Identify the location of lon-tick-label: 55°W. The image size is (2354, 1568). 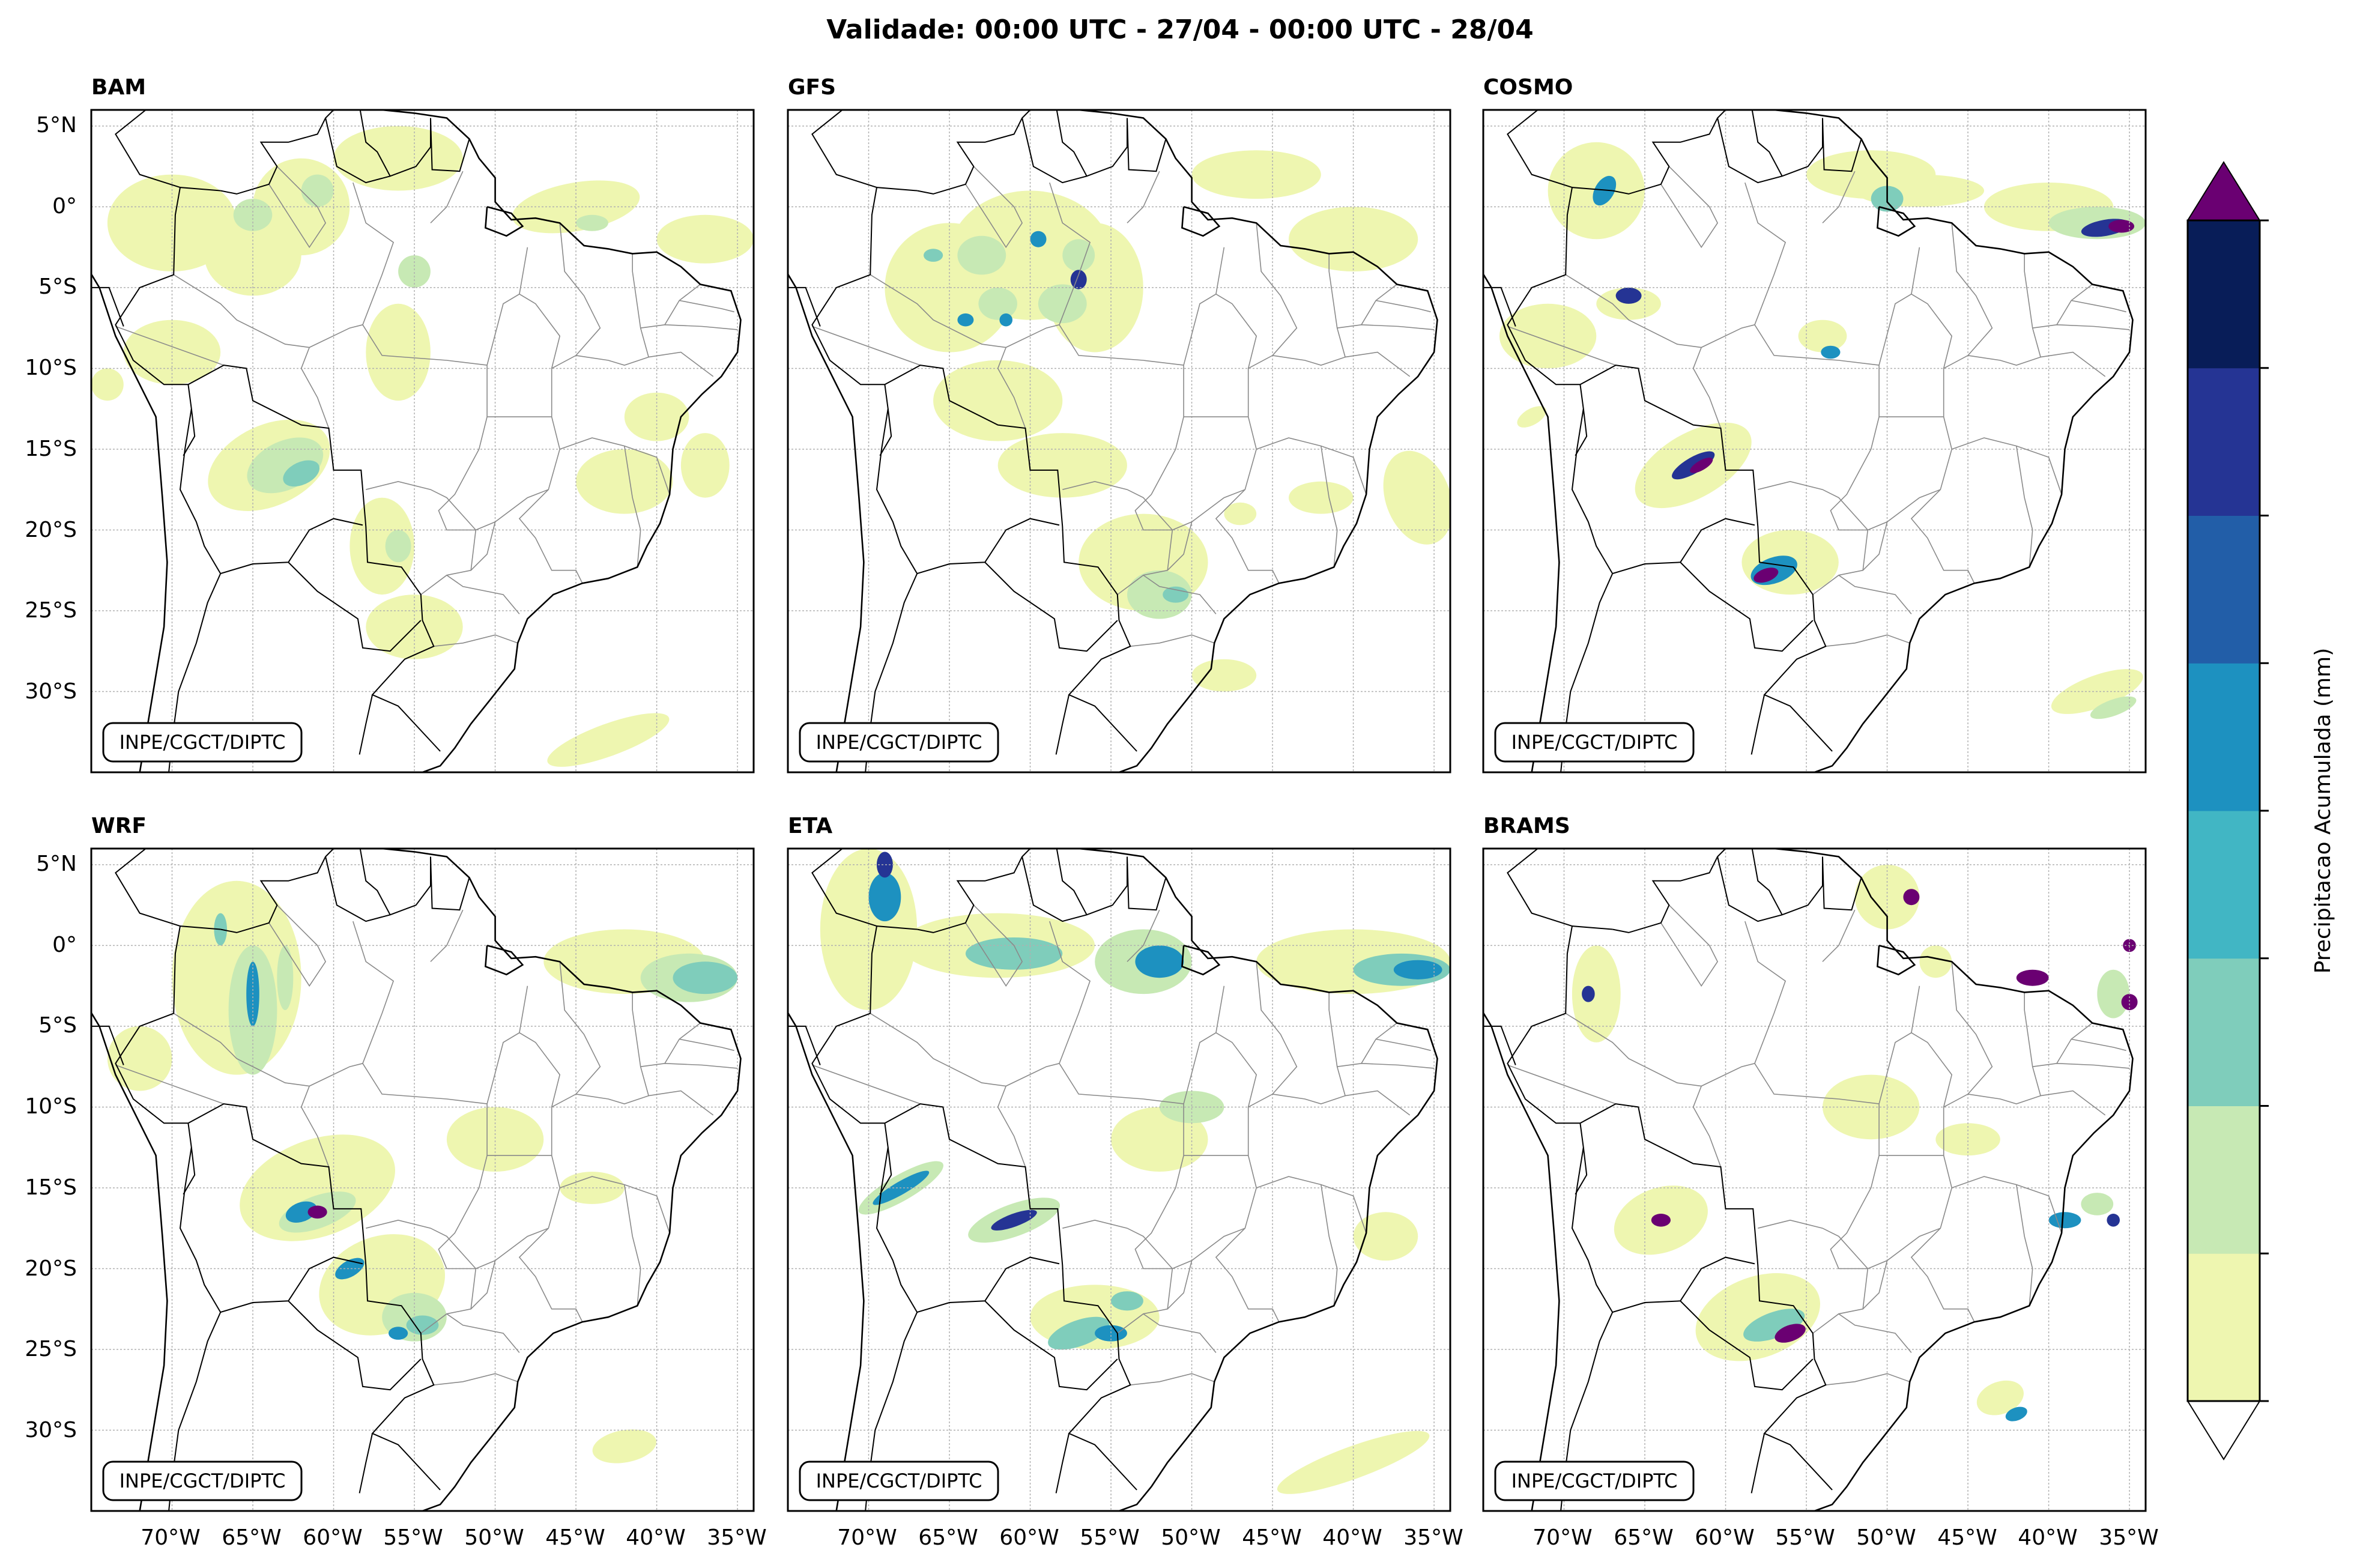
(1109, 1537).